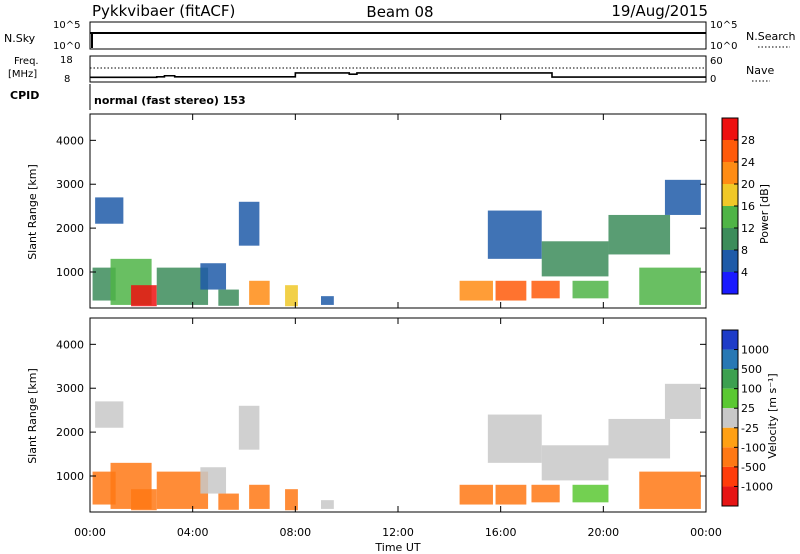  What do you see at coordinates (70, 344) in the screenshot?
I see `velocity-ytick-label-3: 4000` at bounding box center [70, 344].